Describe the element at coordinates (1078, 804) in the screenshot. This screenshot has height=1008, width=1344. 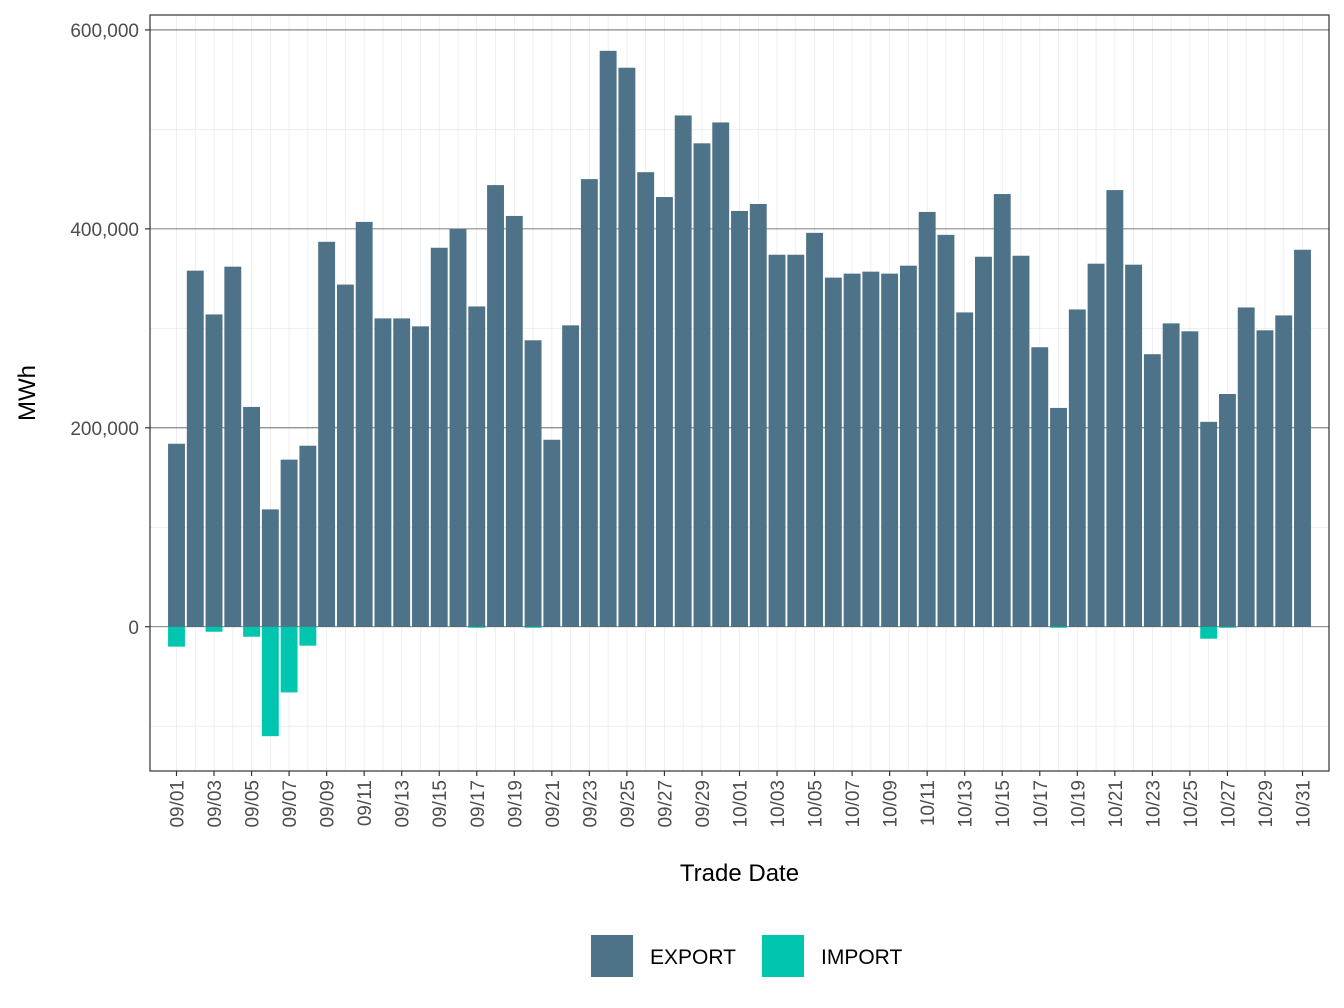
I see `x-tick-label: 10/19` at that location.